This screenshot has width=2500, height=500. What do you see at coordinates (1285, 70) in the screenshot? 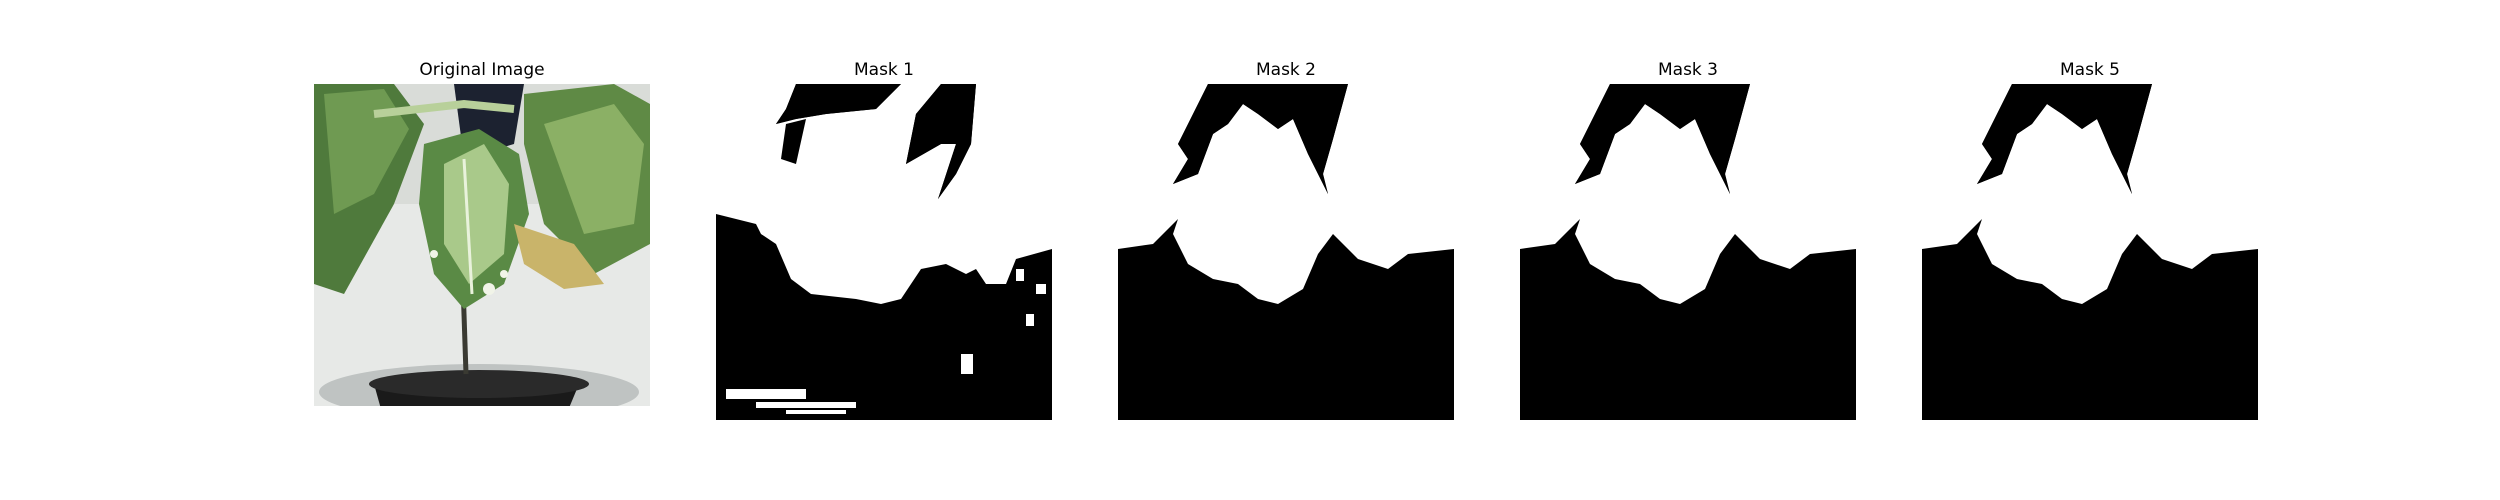
I see `panel-title: Mask 2` at bounding box center [1285, 70].